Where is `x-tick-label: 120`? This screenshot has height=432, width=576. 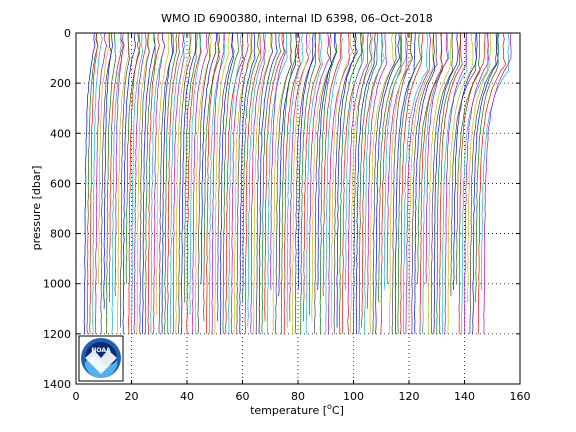 x-tick-label: 120 is located at coordinates (409, 396).